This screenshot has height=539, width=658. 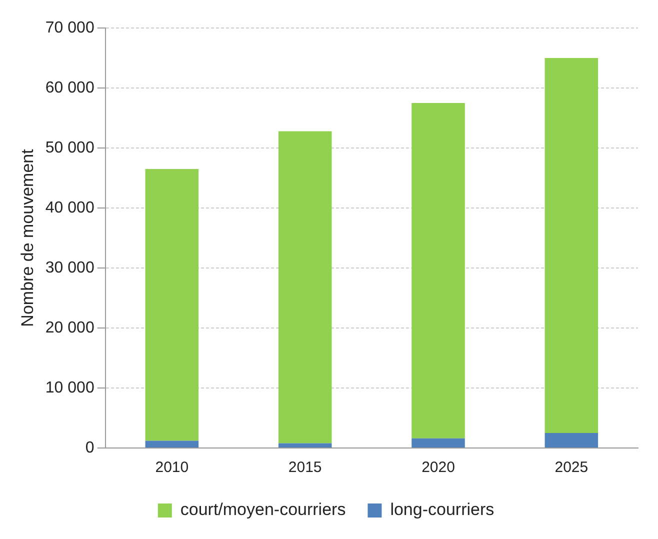 What do you see at coordinates (172, 467) in the screenshot?
I see `x-tick-label: 2010` at bounding box center [172, 467].